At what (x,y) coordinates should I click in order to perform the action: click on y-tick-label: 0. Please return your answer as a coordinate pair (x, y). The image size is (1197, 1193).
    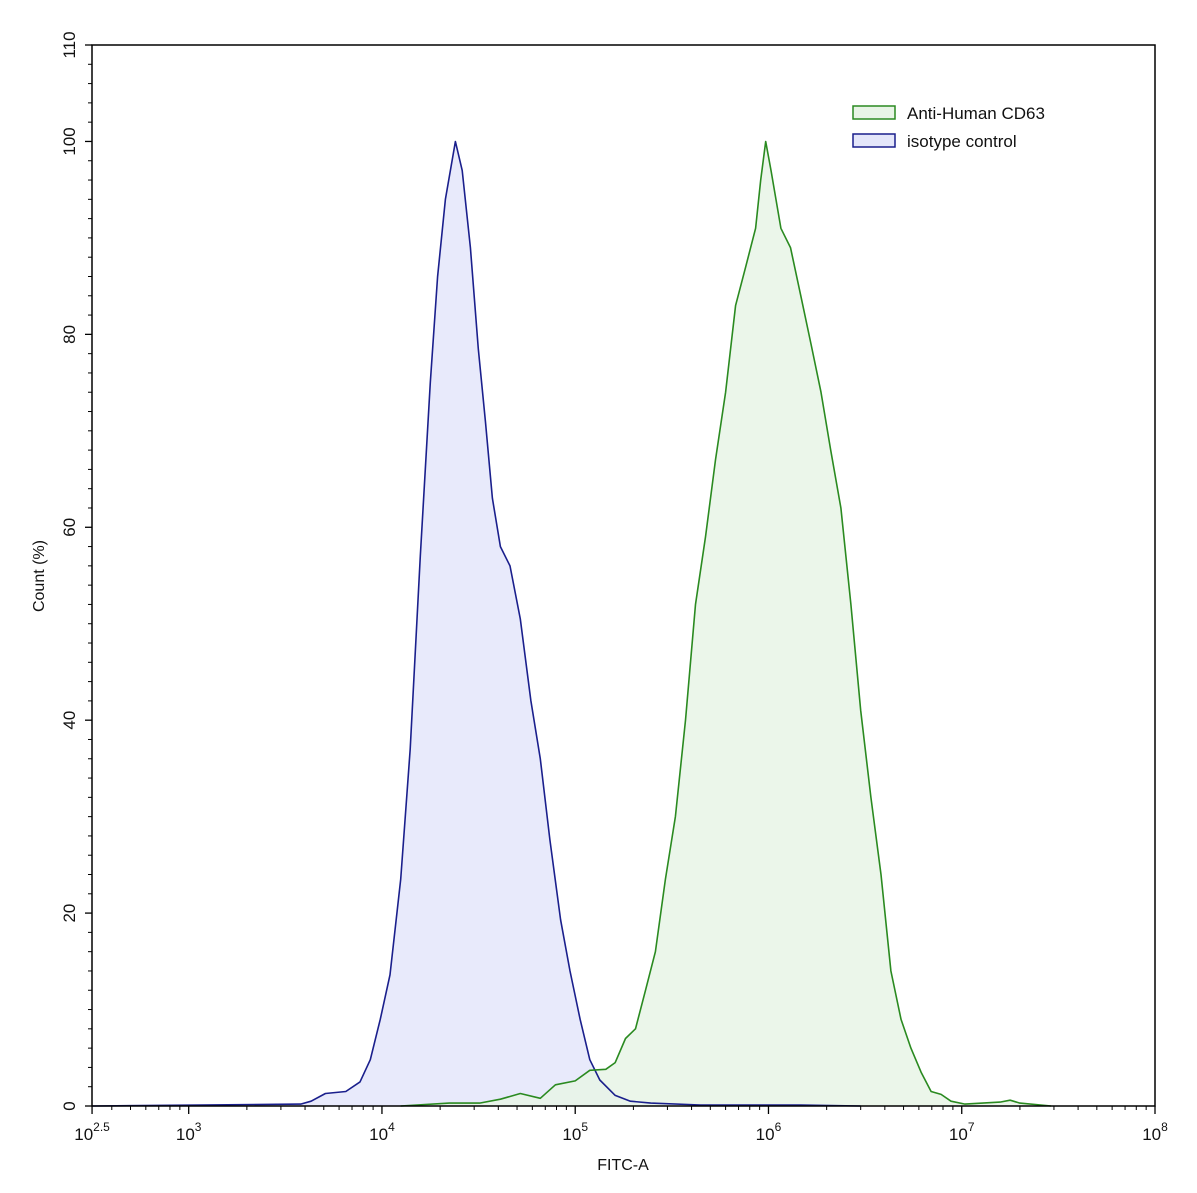
    Looking at the image, I should click on (69, 1105).